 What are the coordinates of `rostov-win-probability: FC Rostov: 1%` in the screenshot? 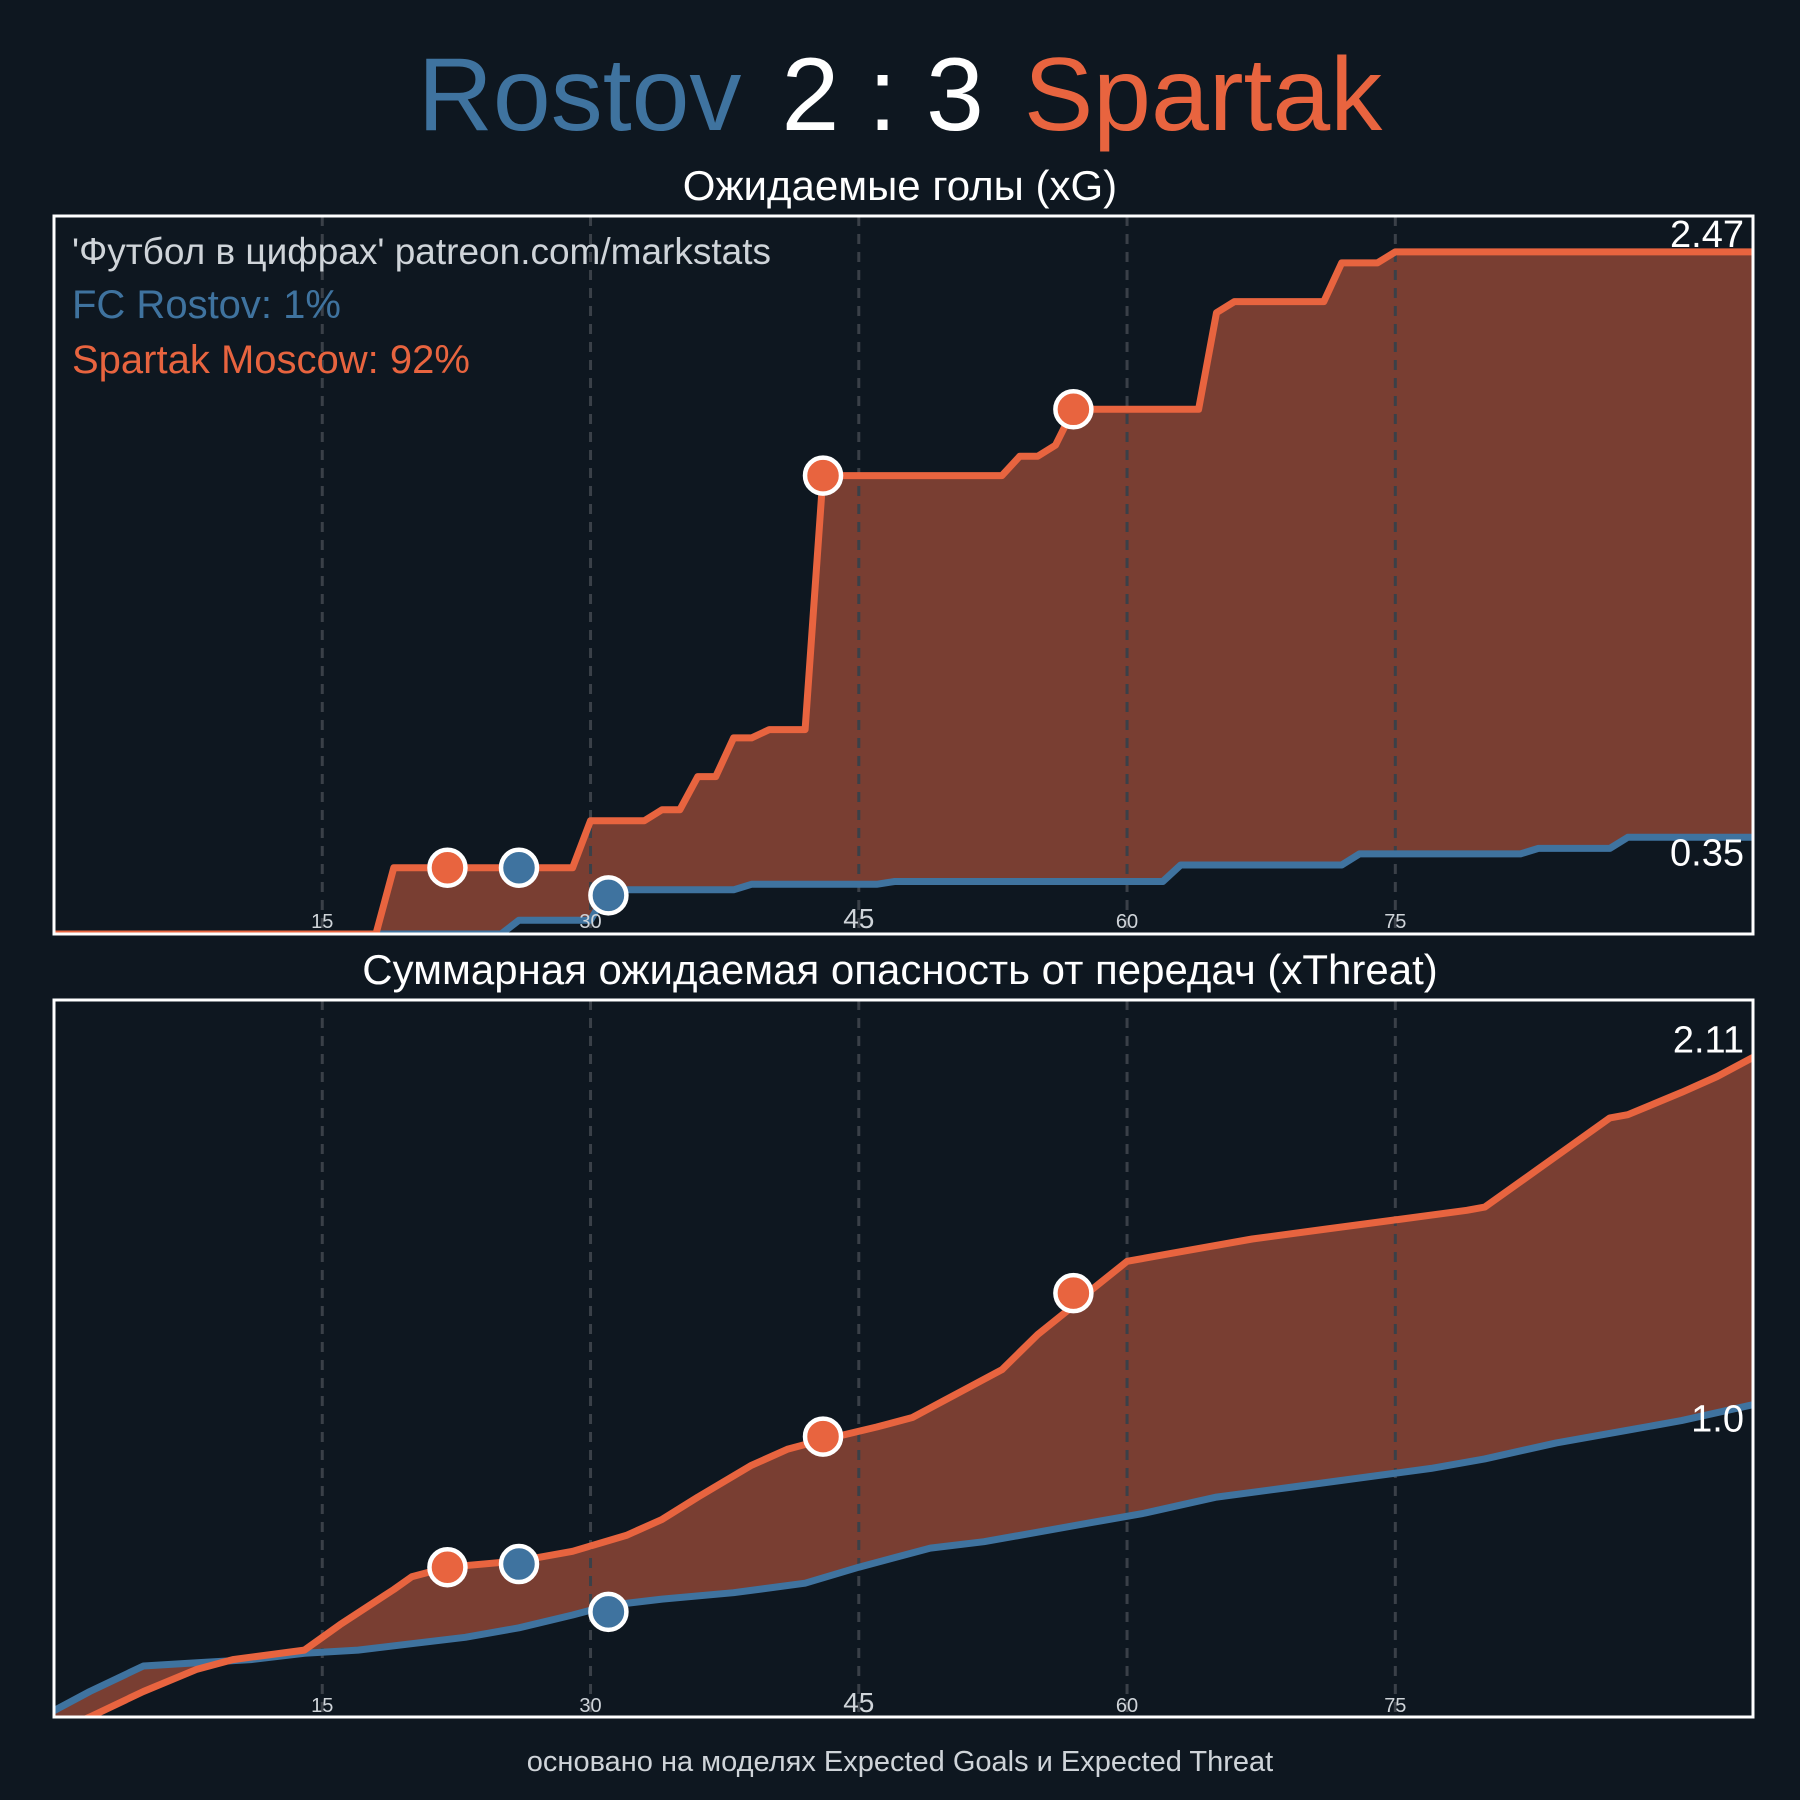 It's located at (206, 305).